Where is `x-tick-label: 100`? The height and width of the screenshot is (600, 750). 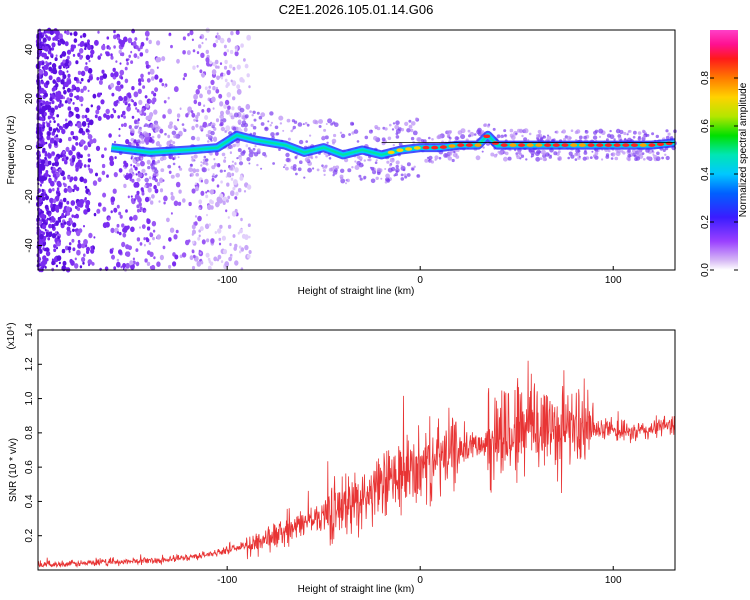 x-tick-label: 100 is located at coordinates (613, 280).